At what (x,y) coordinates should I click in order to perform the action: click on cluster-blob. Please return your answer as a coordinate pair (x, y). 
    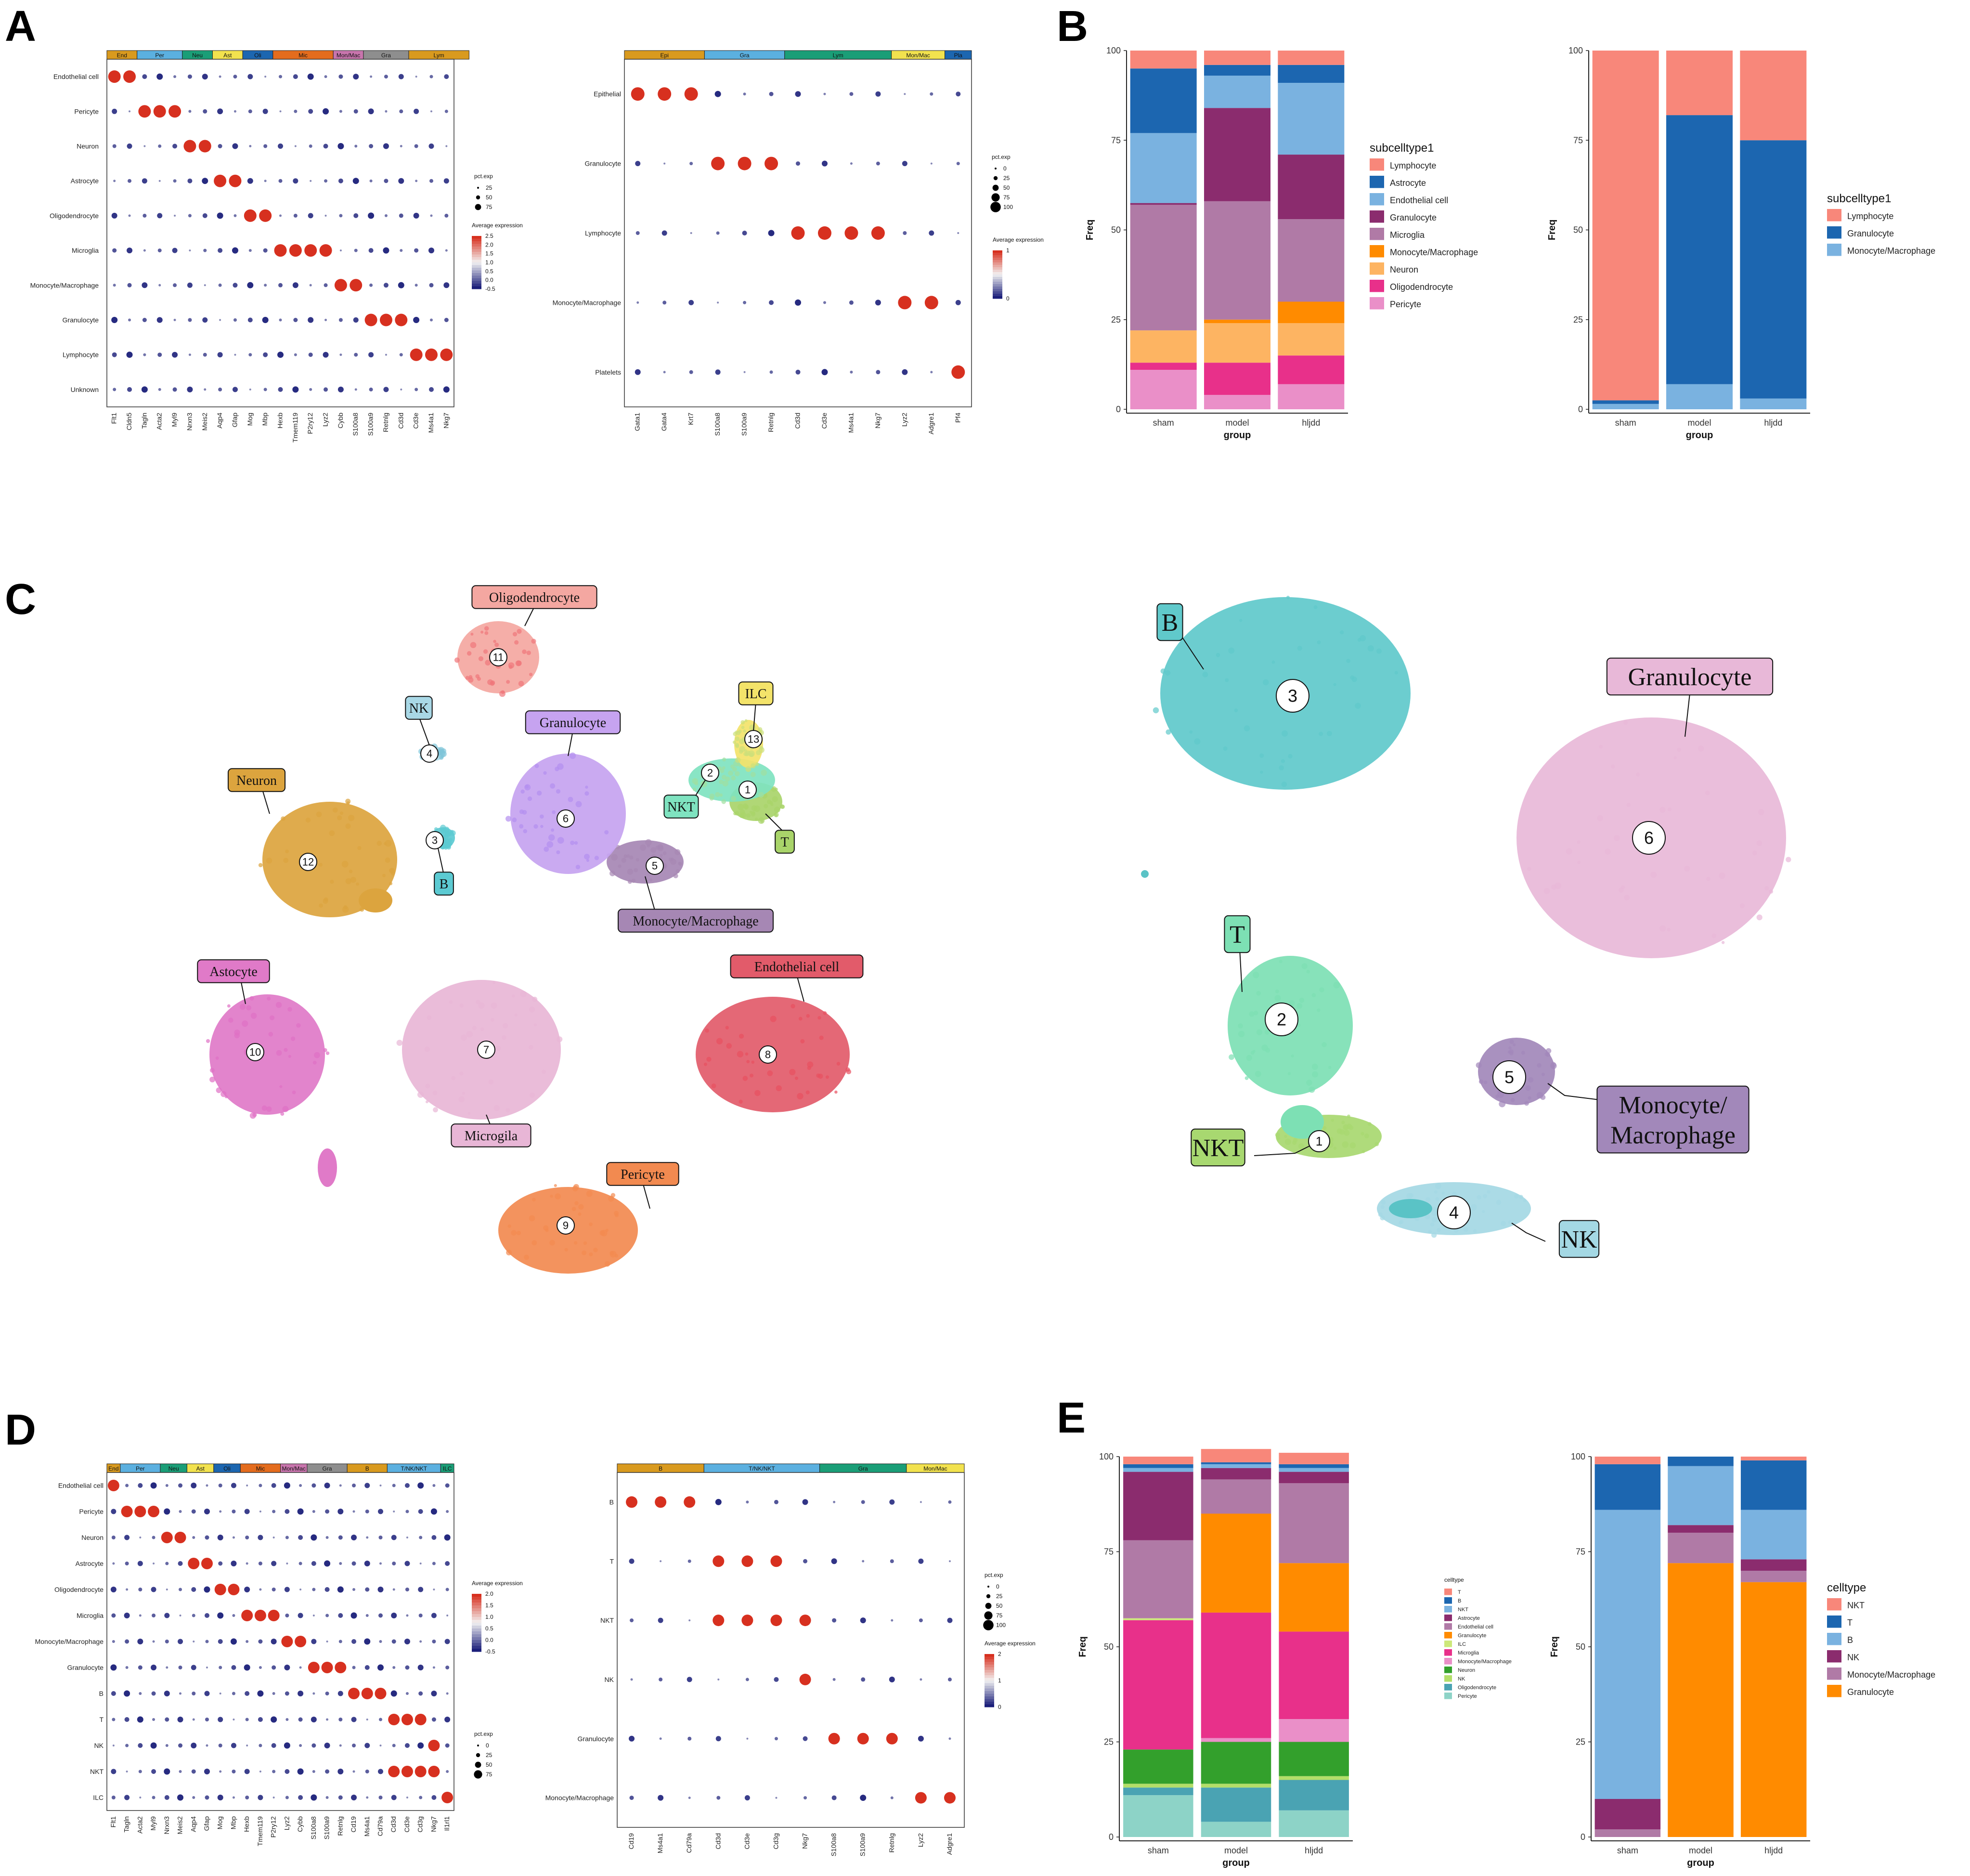
    Looking at the image, I should click on (1303, 1122).